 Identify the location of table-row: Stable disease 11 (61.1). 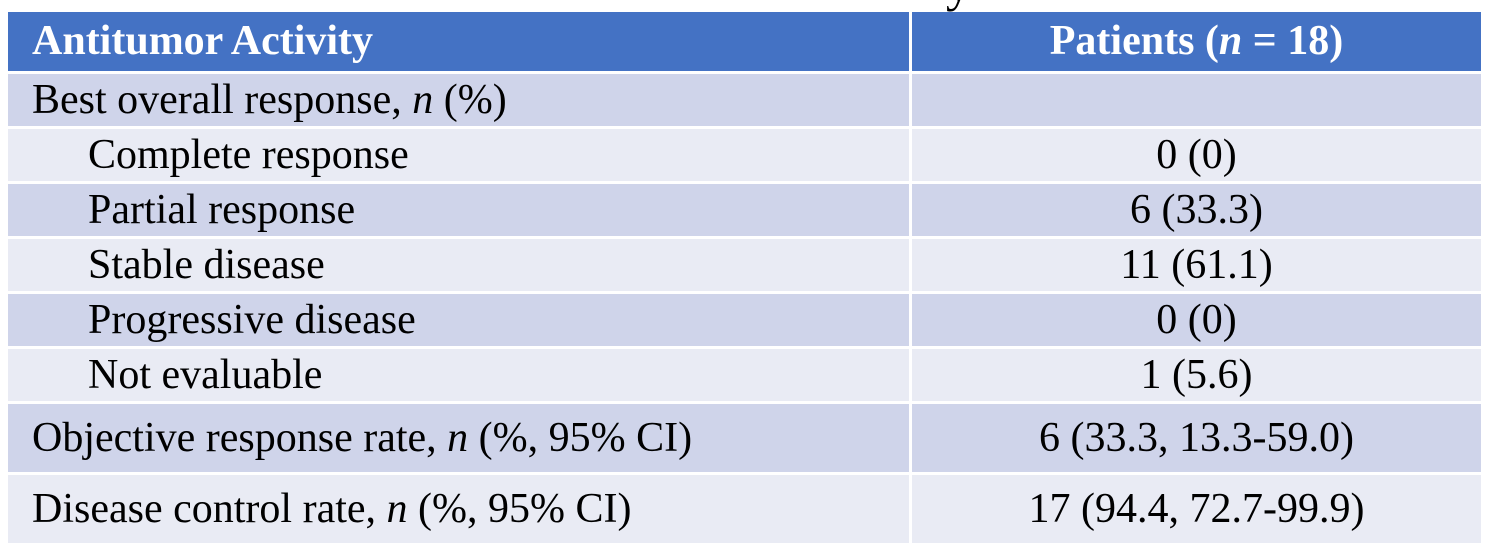
(744, 265).